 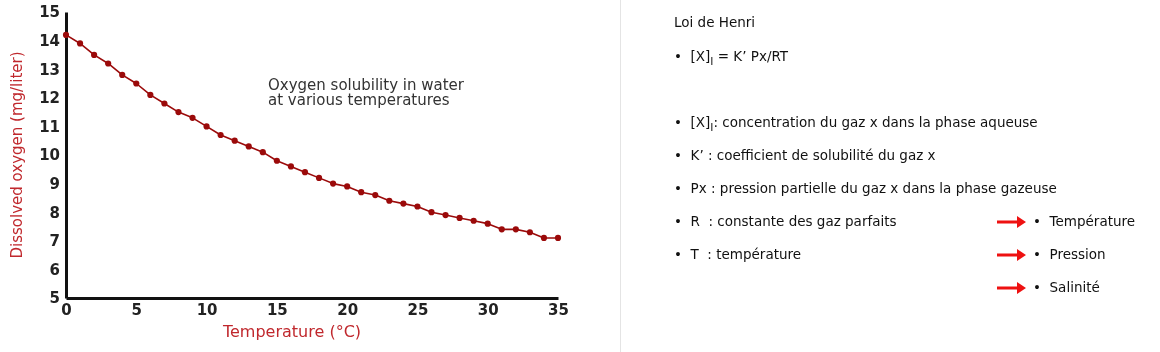 I want to click on y-tick-label: 14, so click(x=49, y=40).